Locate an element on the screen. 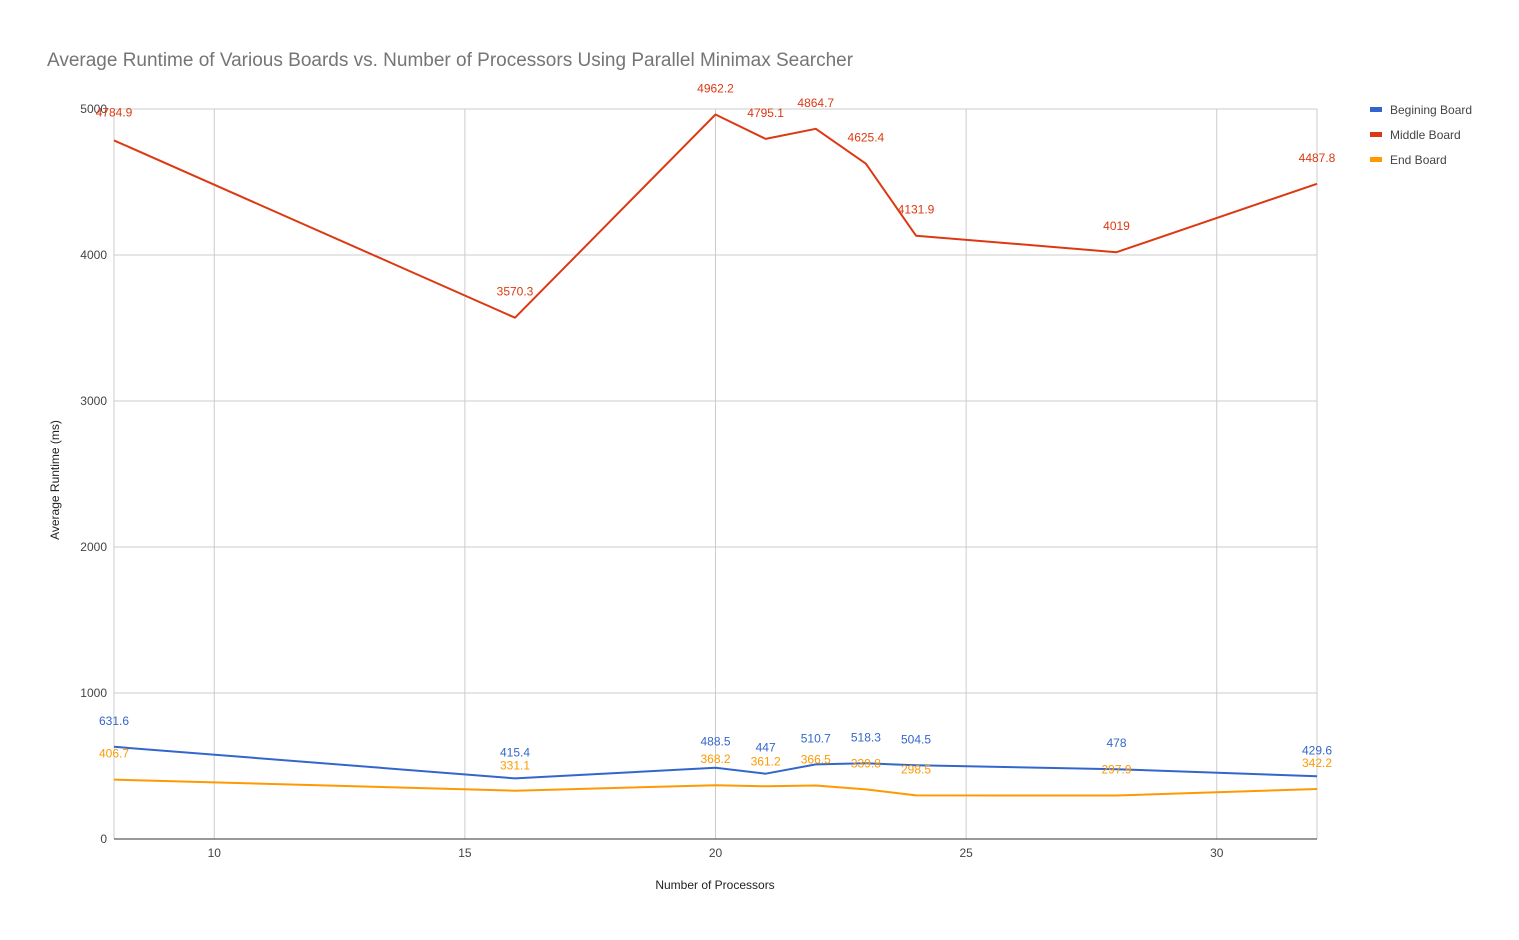  x-tick-label: 25 is located at coordinates (966, 853).